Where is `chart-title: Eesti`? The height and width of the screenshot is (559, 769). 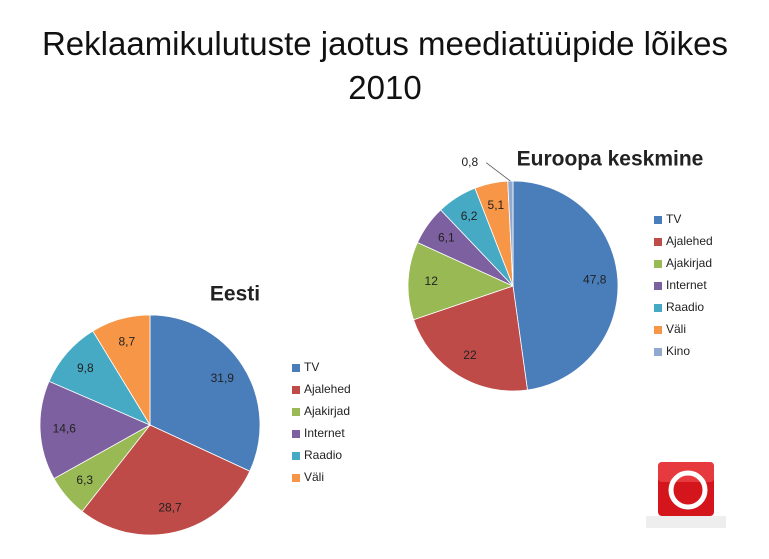 chart-title: Eesti is located at coordinates (235, 294).